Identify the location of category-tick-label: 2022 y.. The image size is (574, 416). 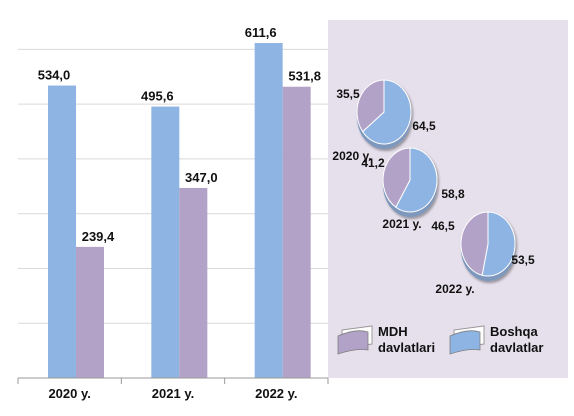
(276, 393).